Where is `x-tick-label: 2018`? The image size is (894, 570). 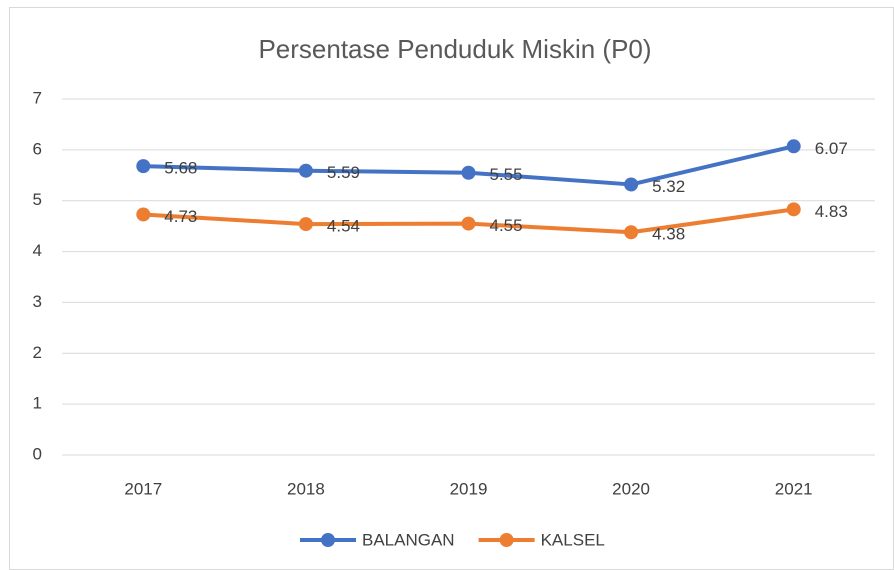
x-tick-label: 2018 is located at coordinates (306, 488).